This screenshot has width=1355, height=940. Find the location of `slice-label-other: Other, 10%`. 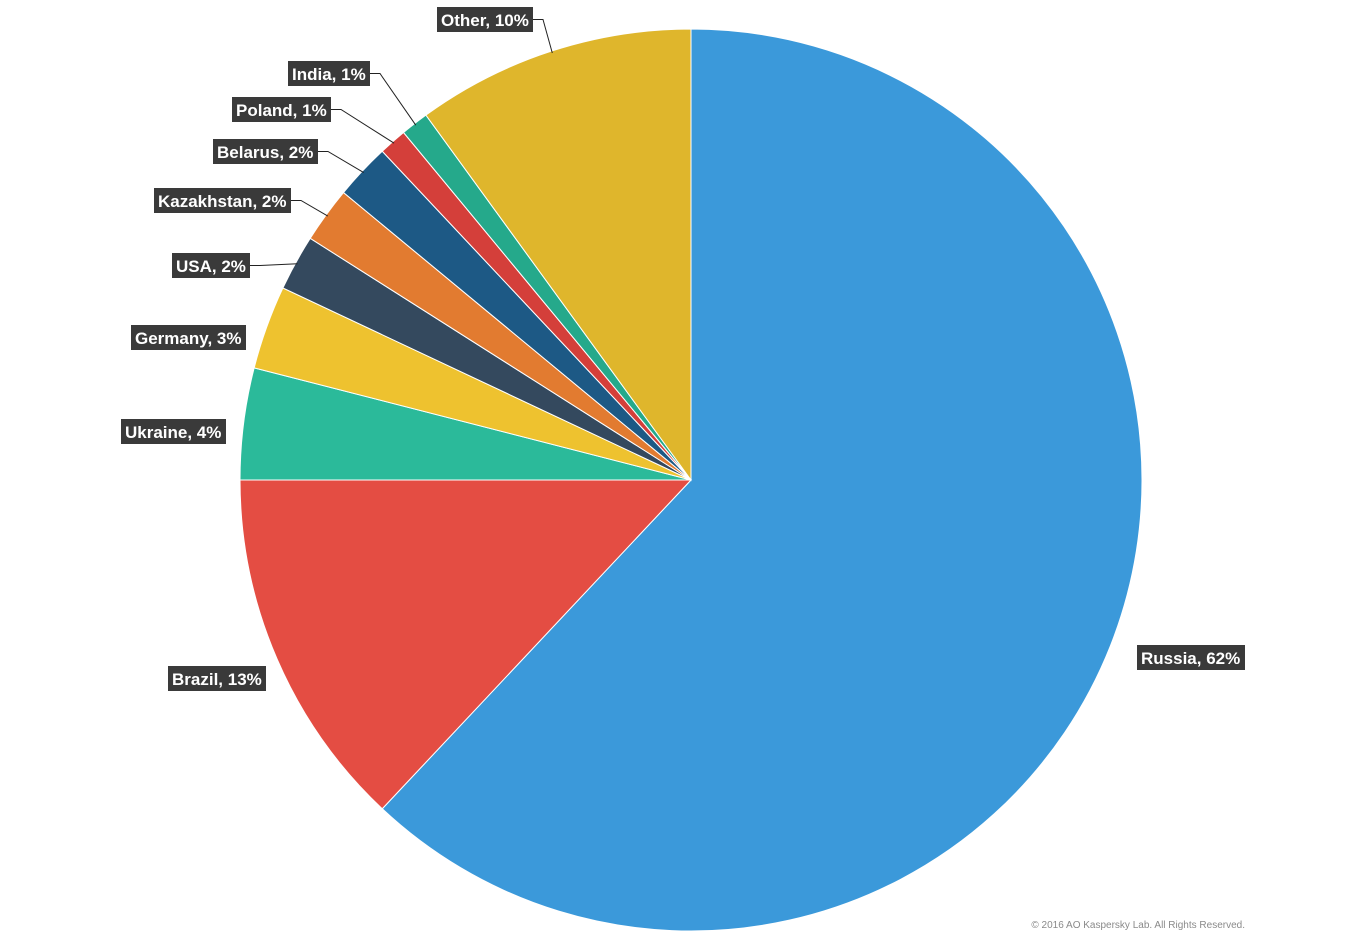

slice-label-other: Other, 10% is located at coordinates (485, 19).